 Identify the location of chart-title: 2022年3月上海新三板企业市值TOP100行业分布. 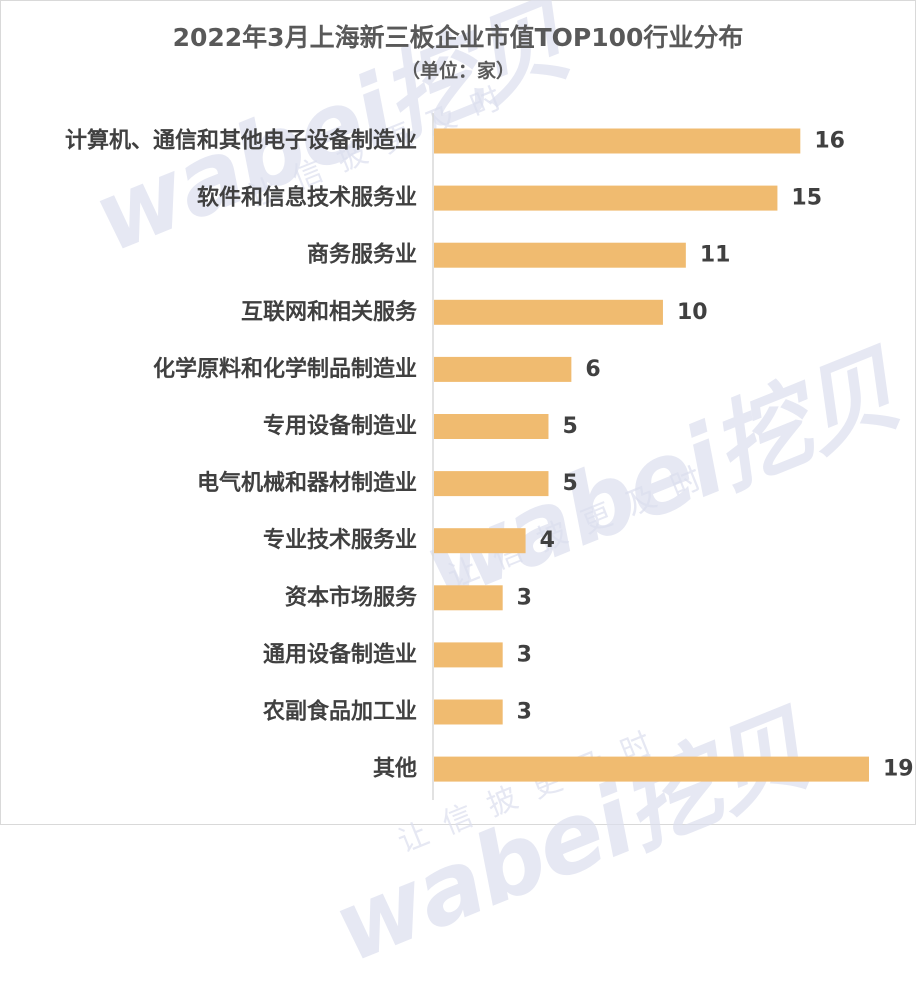
(458, 37).